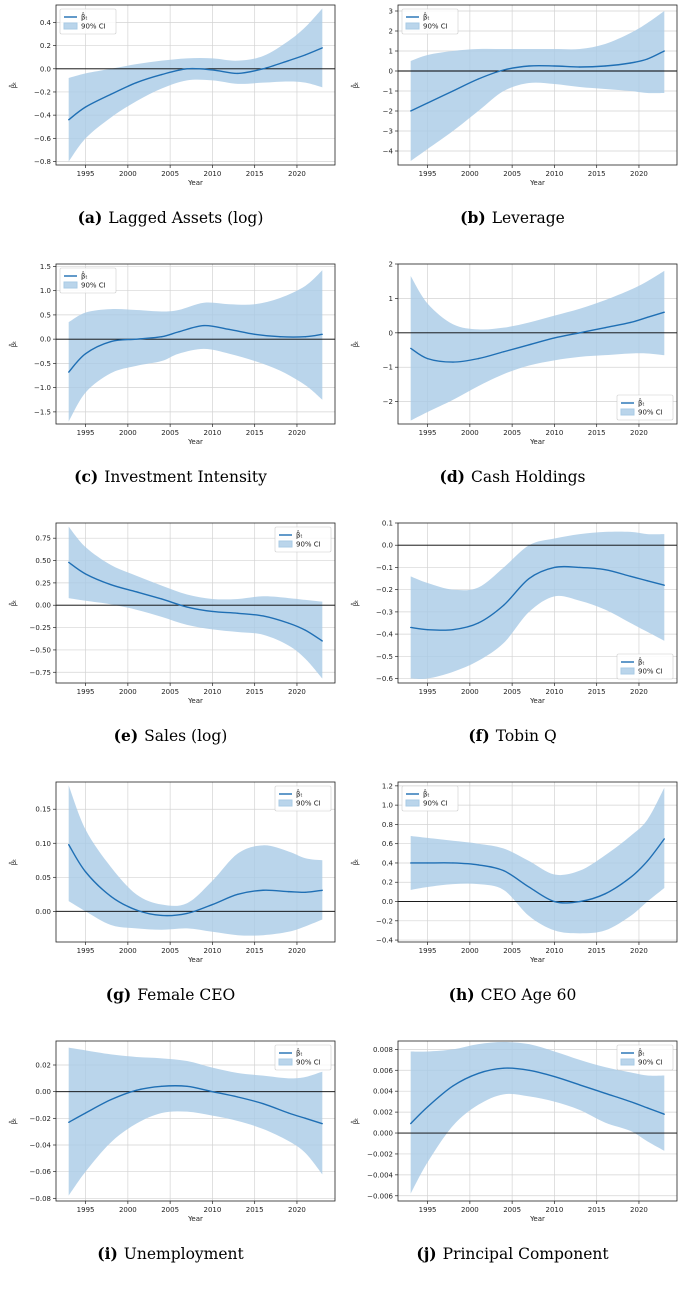 Image resolution: width=683 pixels, height=1297 pixels. What do you see at coordinates (528, 477) in the screenshot?
I see `caption-text: Cash Holdings` at bounding box center [528, 477].